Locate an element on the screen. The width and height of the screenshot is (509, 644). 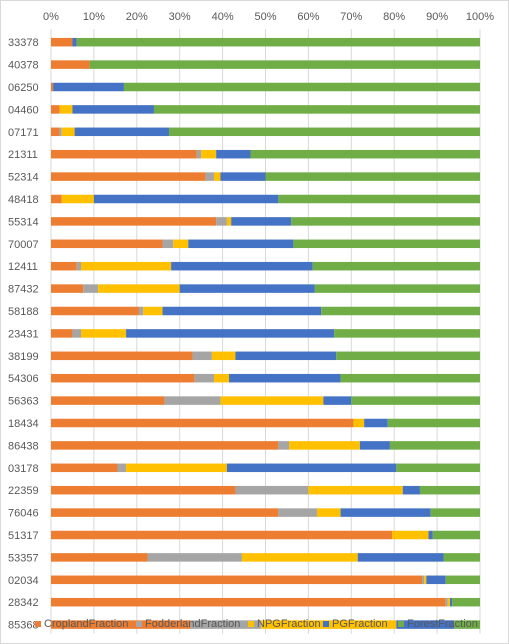
category-label: 23431 is located at coordinates (23, 334).